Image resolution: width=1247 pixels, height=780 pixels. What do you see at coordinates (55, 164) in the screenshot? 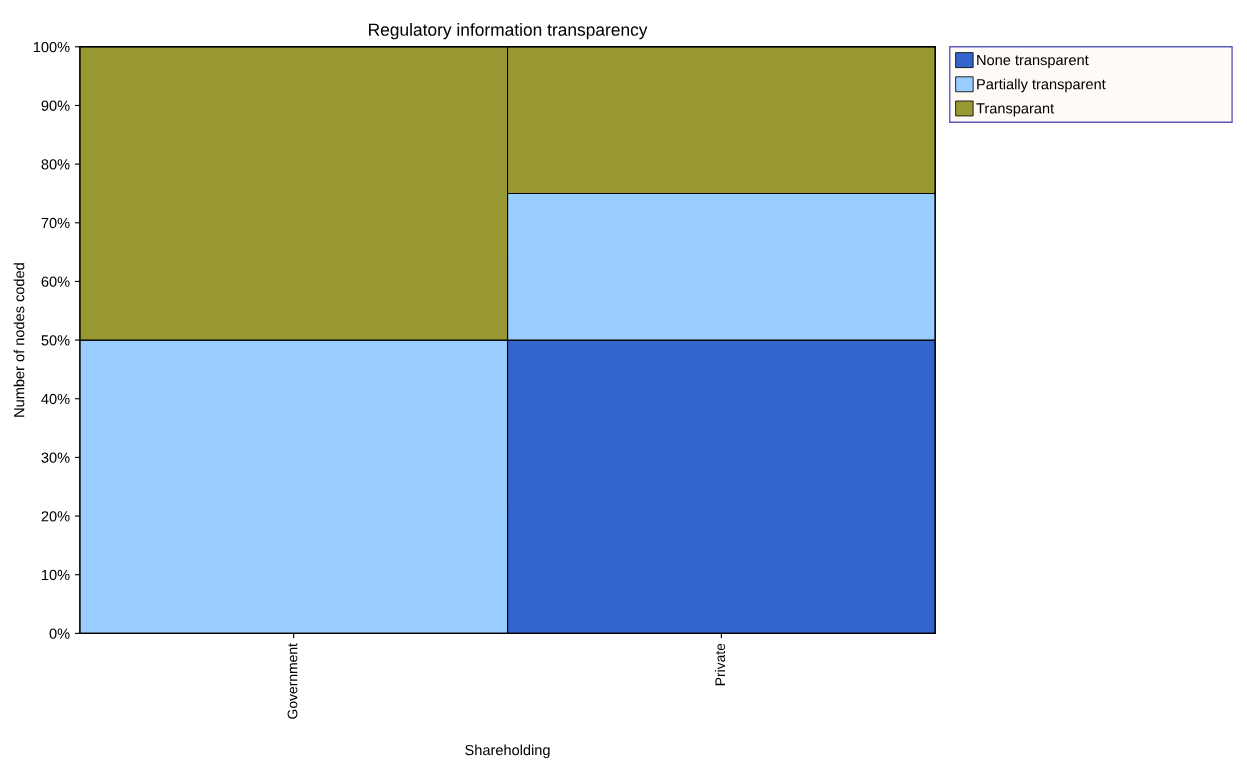
I see `y-tick-label: 80%` at bounding box center [55, 164].